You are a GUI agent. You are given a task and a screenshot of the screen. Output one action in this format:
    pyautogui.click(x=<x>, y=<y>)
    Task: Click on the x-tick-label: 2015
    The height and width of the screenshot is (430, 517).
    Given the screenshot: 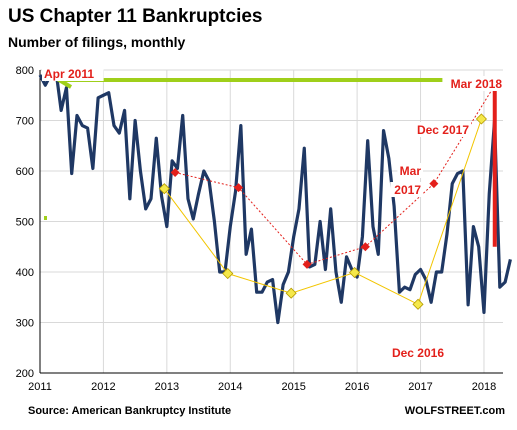 What is the action you would take?
    pyautogui.click(x=293, y=387)
    